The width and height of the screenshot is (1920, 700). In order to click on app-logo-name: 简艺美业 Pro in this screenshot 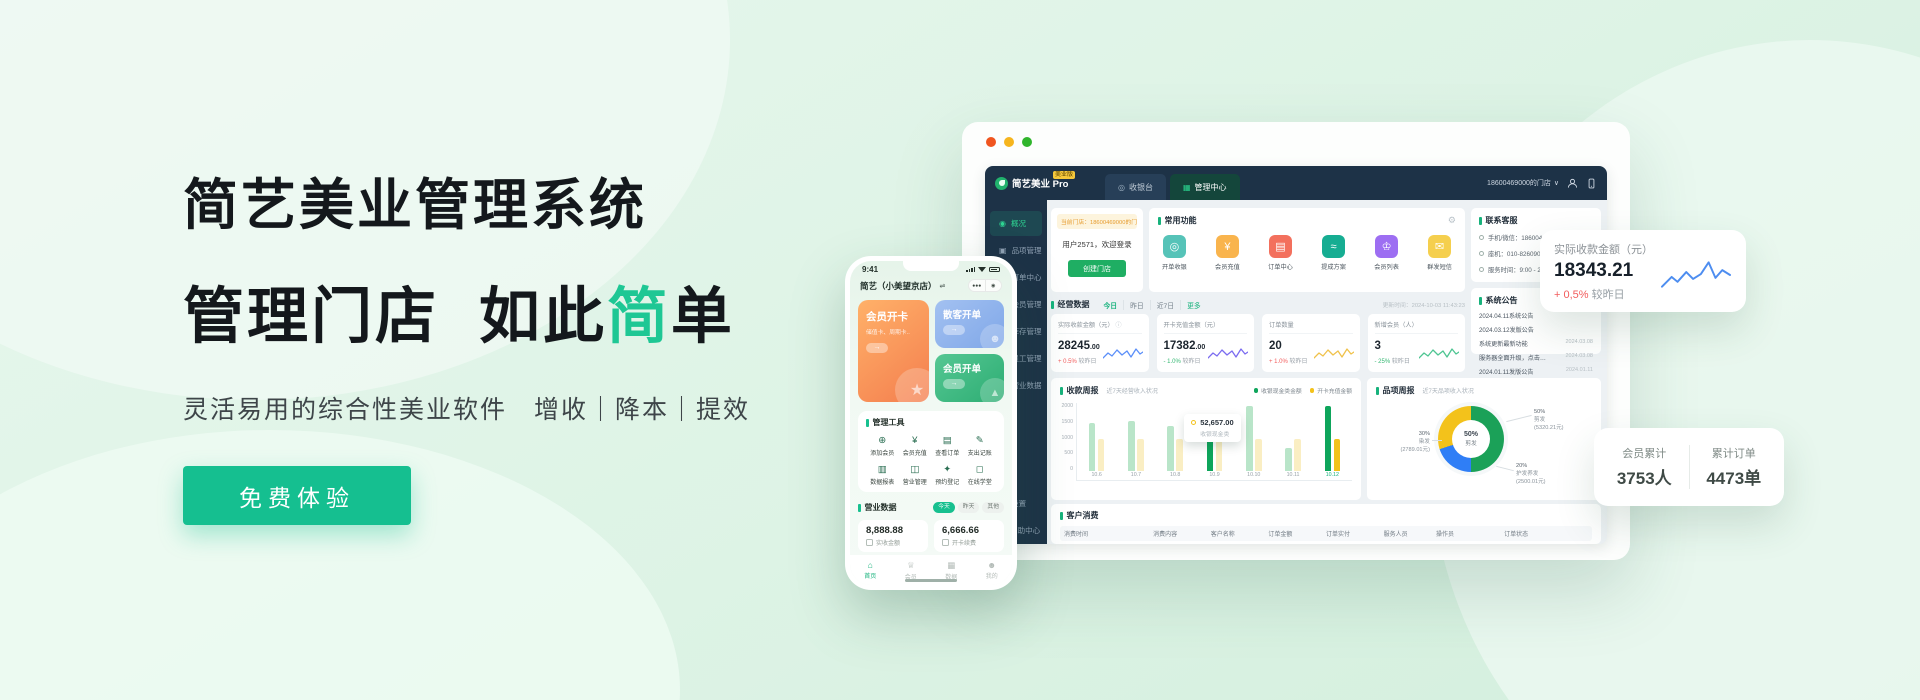, I will do `click(1040, 184)`.